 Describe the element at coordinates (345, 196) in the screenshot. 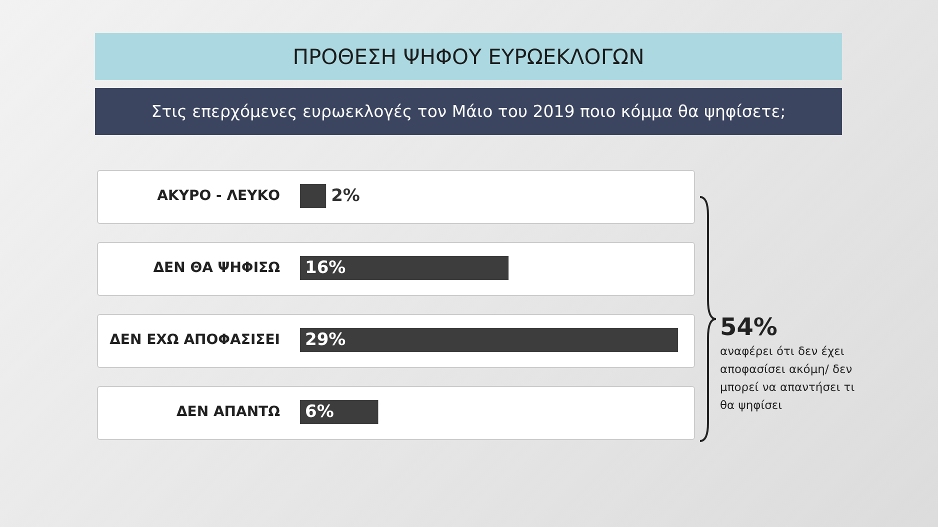

I see `data-label: 2%` at that location.